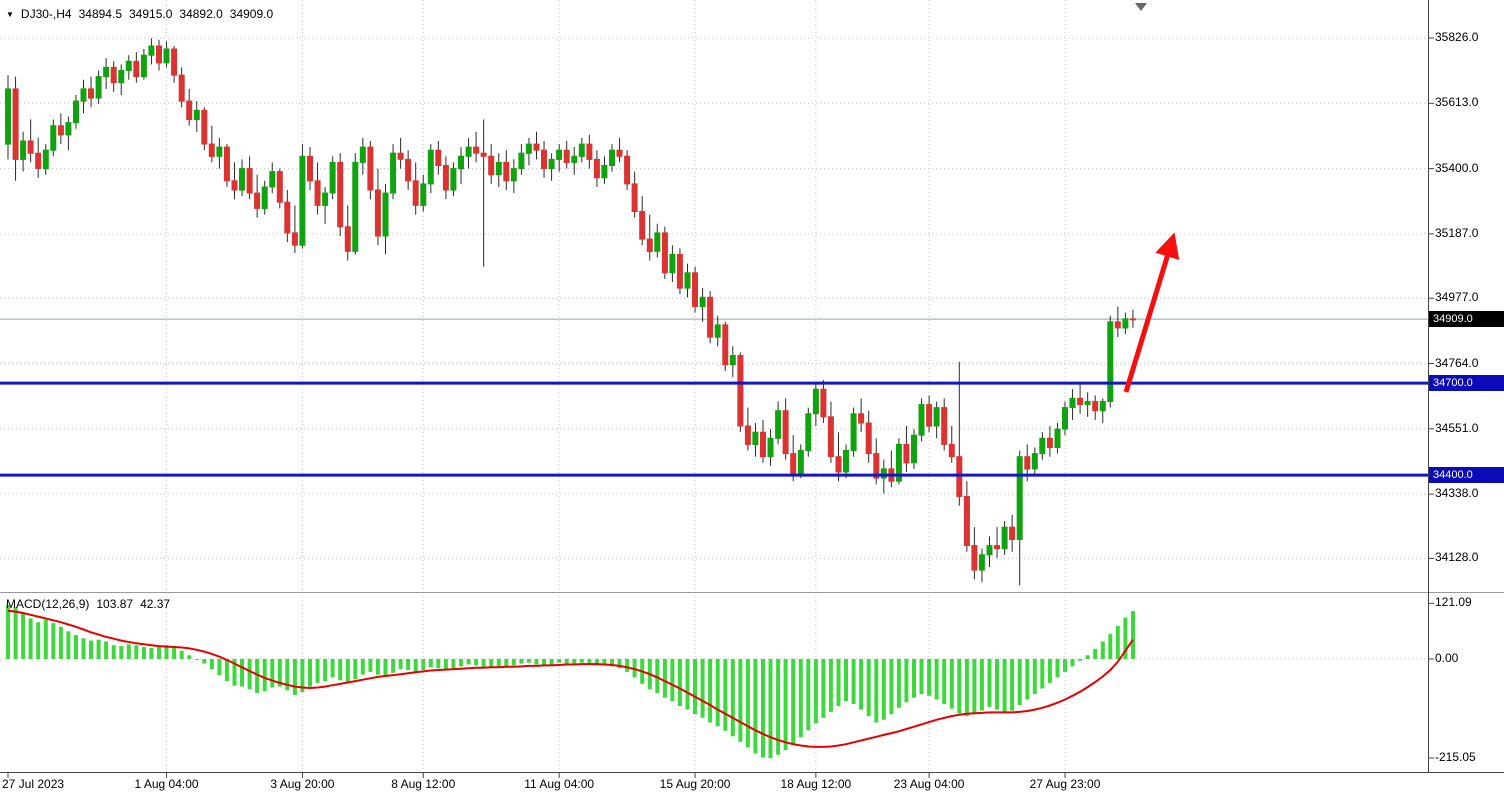 Image resolution: width=1504 pixels, height=801 pixels. Describe the element at coordinates (570, 678) in the screenshot. I see `macd-signal-line` at that location.